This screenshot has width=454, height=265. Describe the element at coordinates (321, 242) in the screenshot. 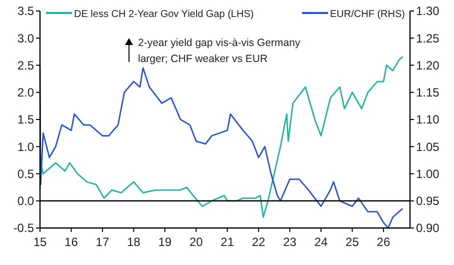

I see `x-tick-label: 24` at that location.